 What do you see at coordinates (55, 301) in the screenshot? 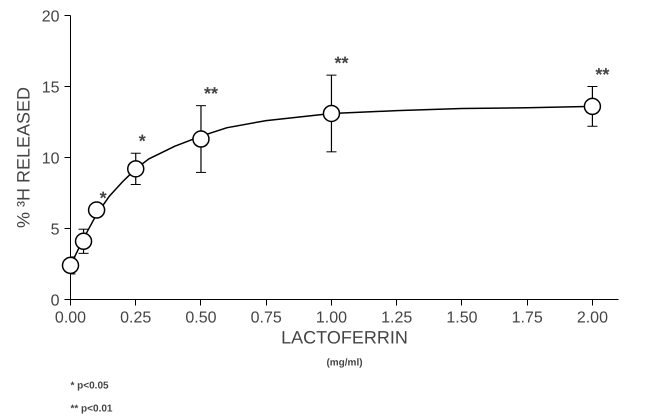
I see `y-tick-label: 0` at bounding box center [55, 301].